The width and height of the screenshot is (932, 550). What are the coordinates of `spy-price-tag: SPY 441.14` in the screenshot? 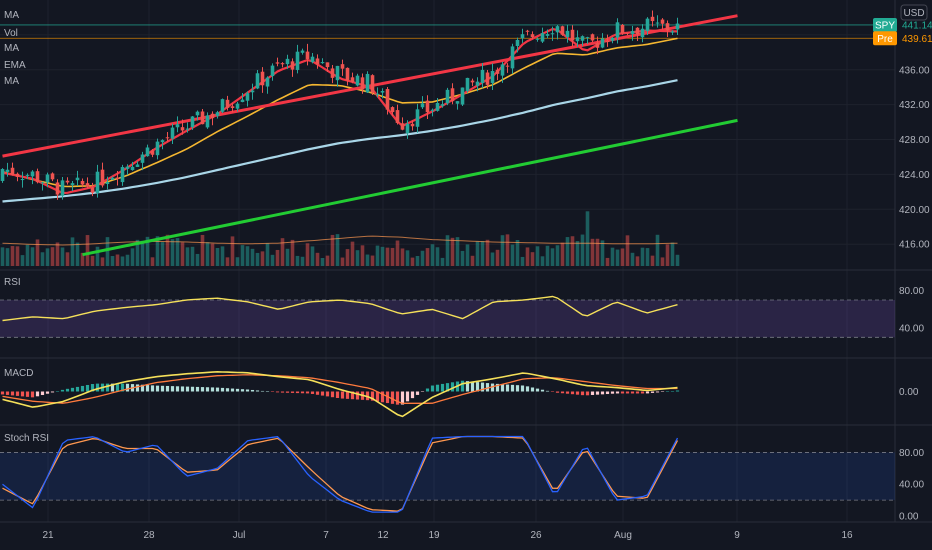 It's located at (902, 24).